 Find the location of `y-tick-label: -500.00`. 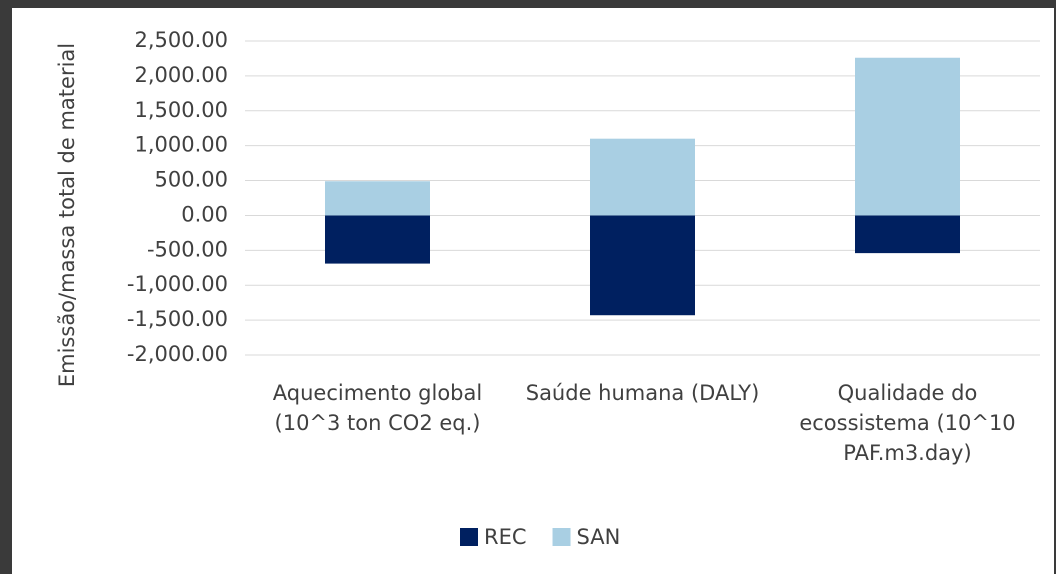

y-tick-label: -500.00 is located at coordinates (187, 249).